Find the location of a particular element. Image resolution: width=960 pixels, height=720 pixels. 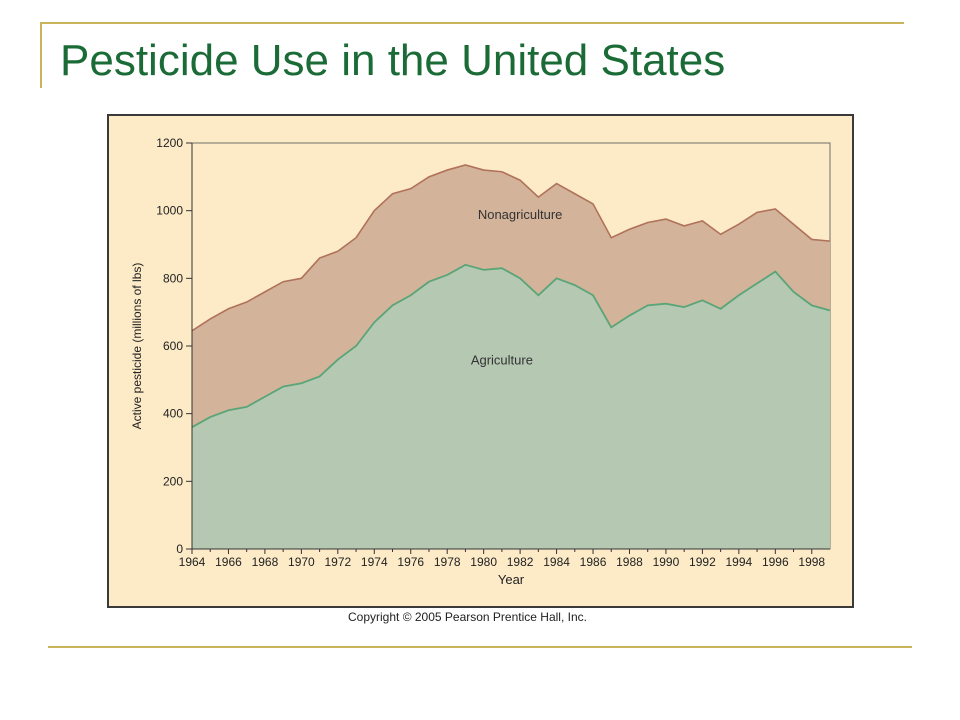

x-tick-label: 1998 is located at coordinates (811, 562).